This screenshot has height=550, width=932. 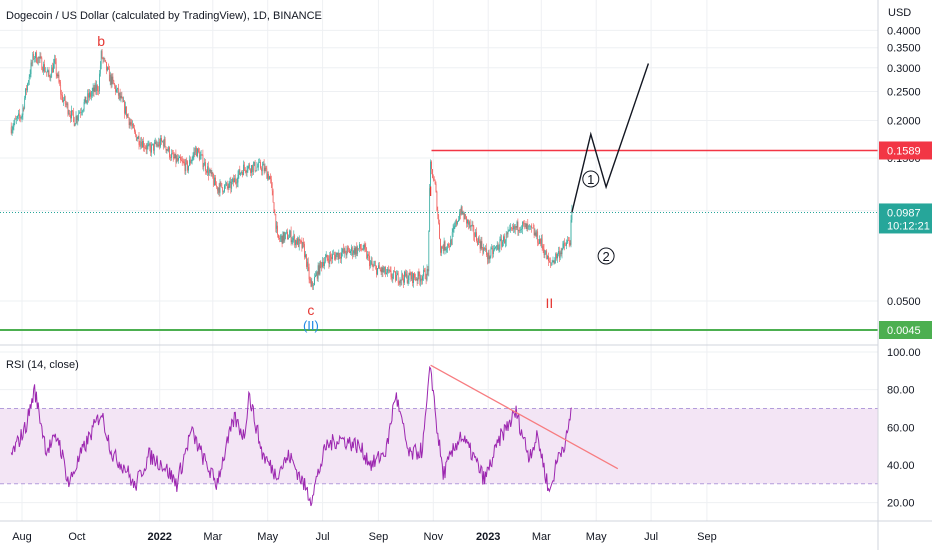 I want to click on price-tick-label: 0.0500, so click(x=904, y=302).